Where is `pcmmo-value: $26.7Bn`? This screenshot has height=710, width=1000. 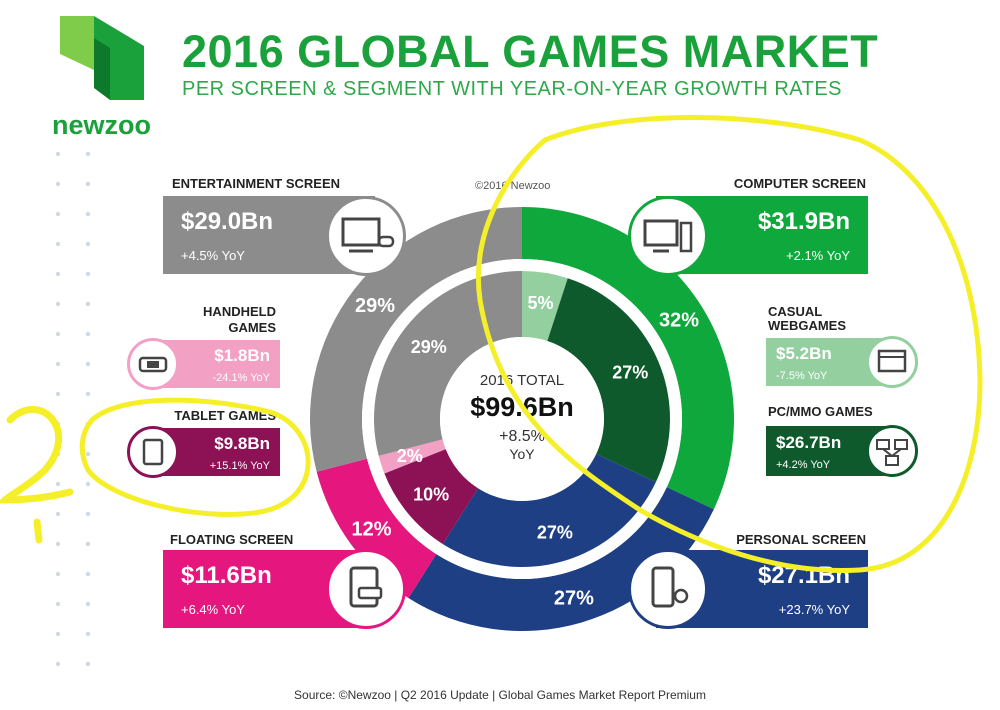
pcmmo-value: $26.7Bn is located at coordinates (809, 442).